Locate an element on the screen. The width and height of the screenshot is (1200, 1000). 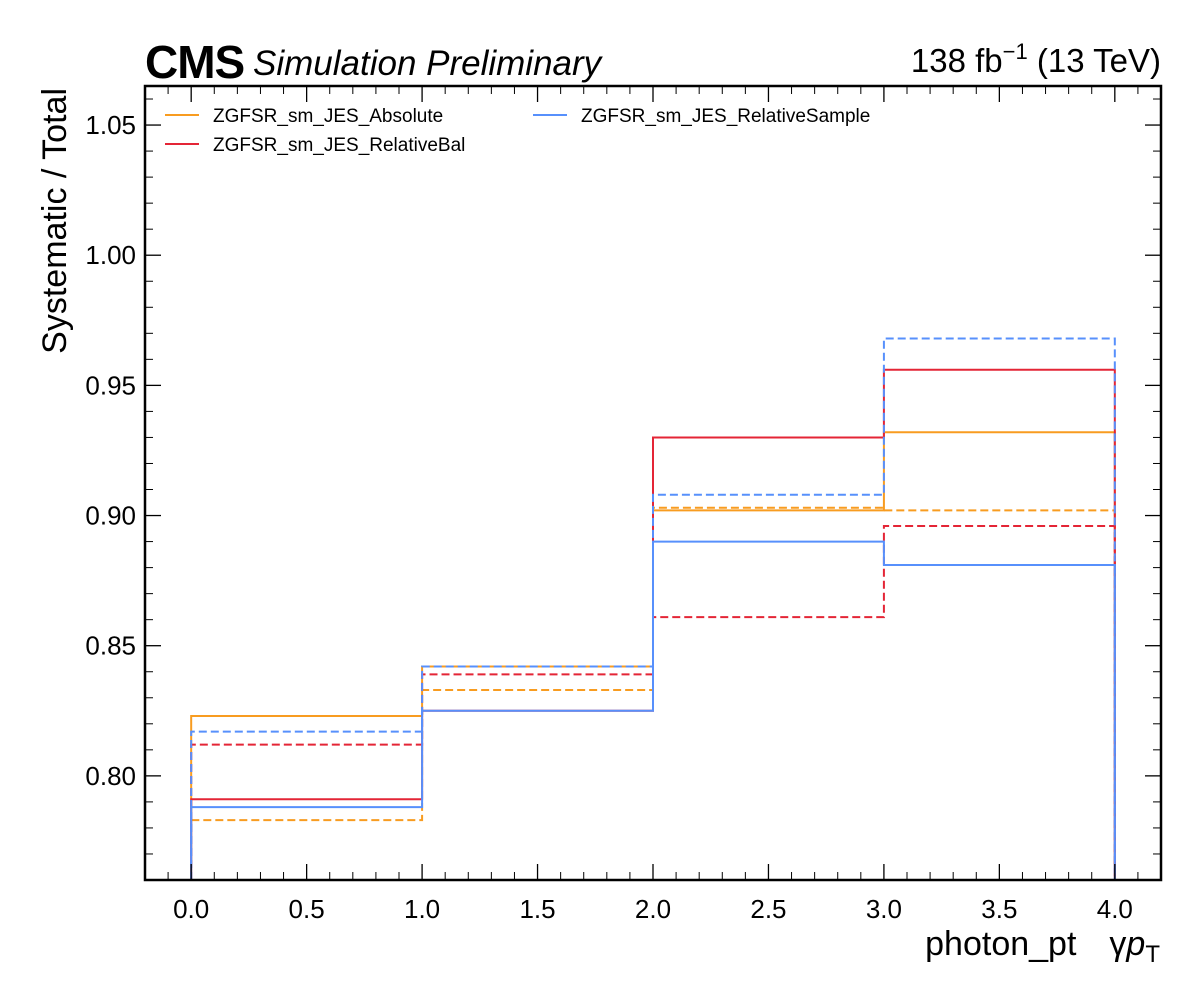
x-axis-title: photon_pt γpT is located at coordinates (1042, 946).